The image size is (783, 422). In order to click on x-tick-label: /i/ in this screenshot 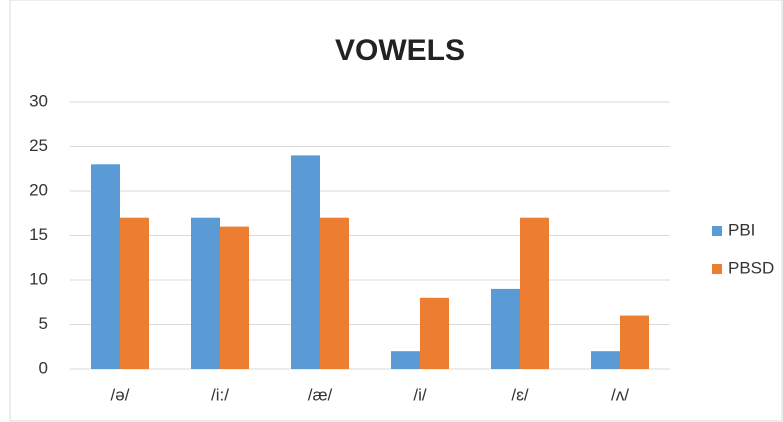, I will do `click(420, 394)`.